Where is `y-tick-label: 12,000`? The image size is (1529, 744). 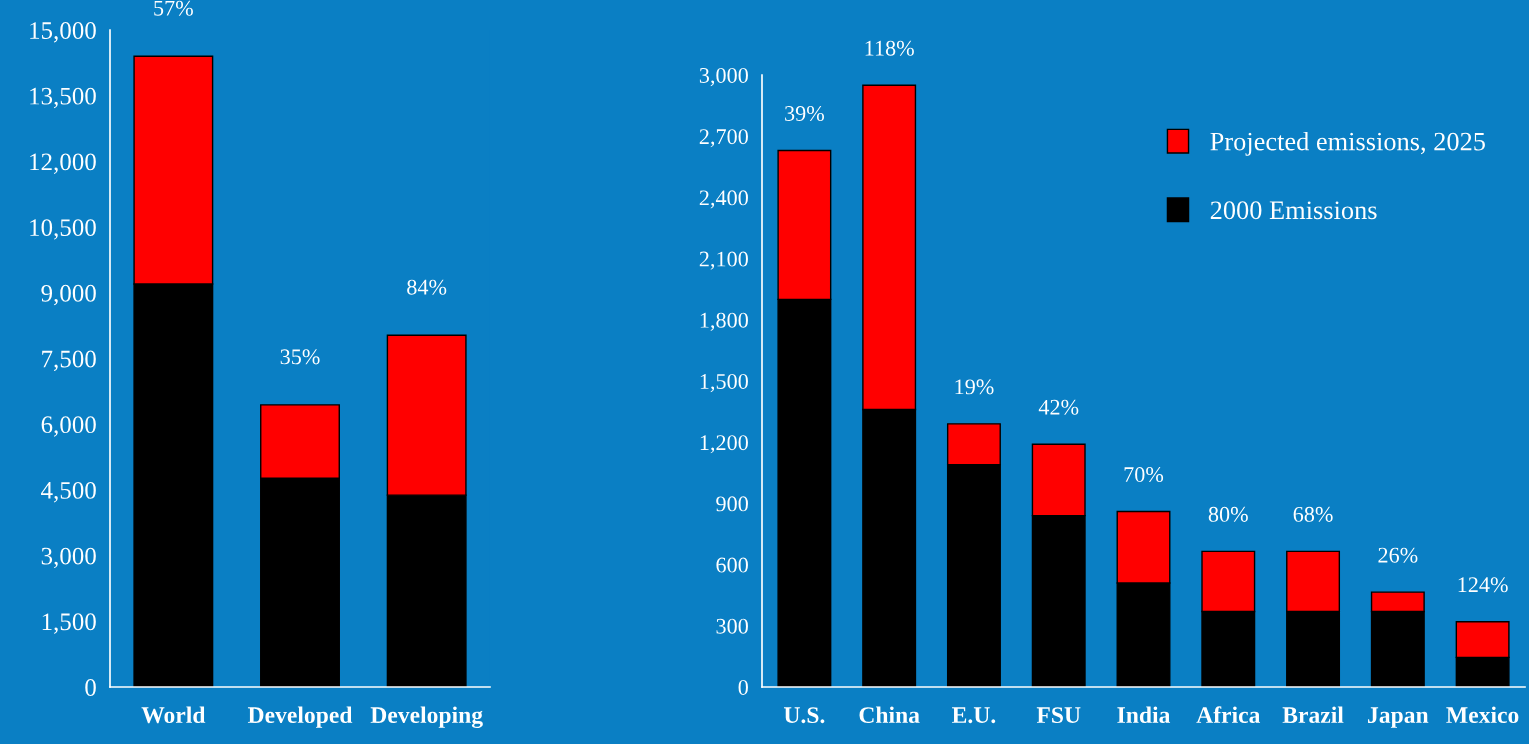
y-tick-label: 12,000 is located at coordinates (63, 163).